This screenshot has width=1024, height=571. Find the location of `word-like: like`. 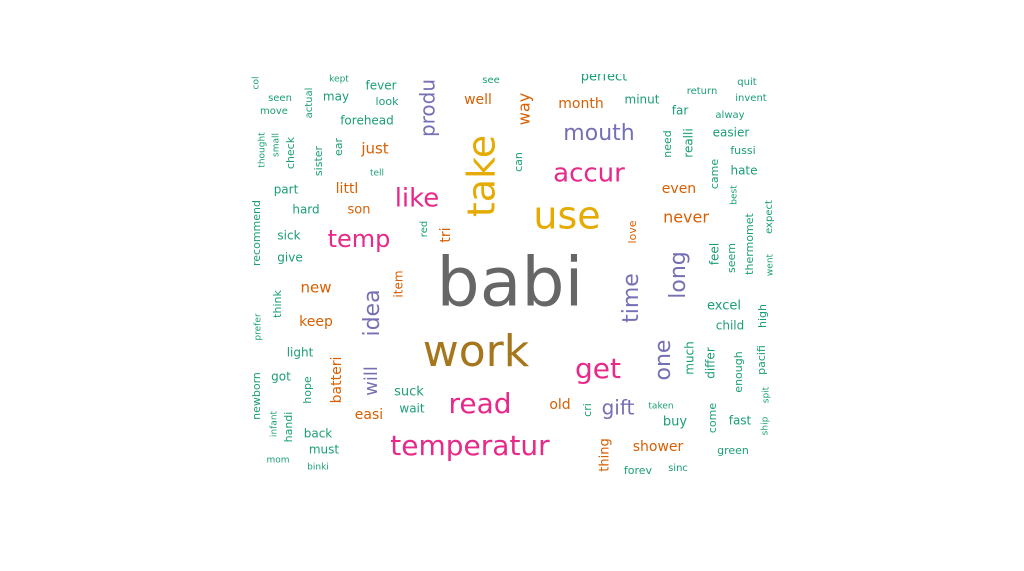

word-like: like is located at coordinates (417, 199).